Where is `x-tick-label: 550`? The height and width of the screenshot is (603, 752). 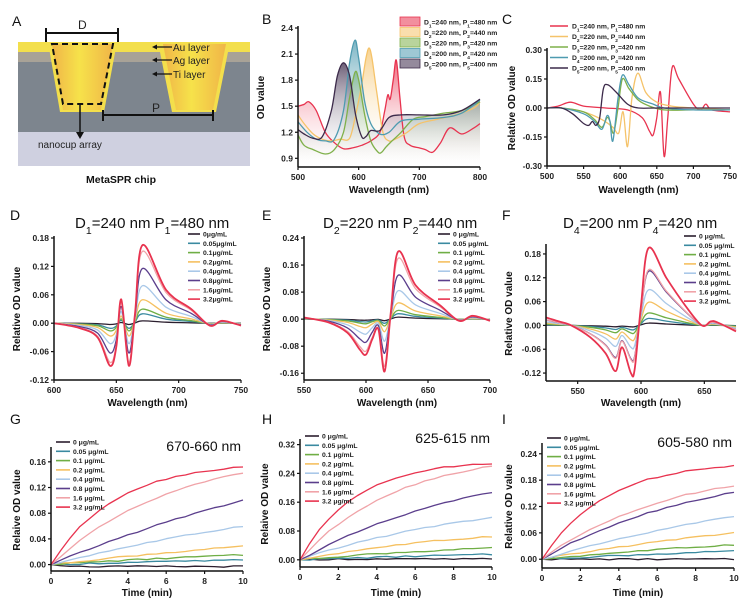 x-tick-label: 550 is located at coordinates (584, 176).